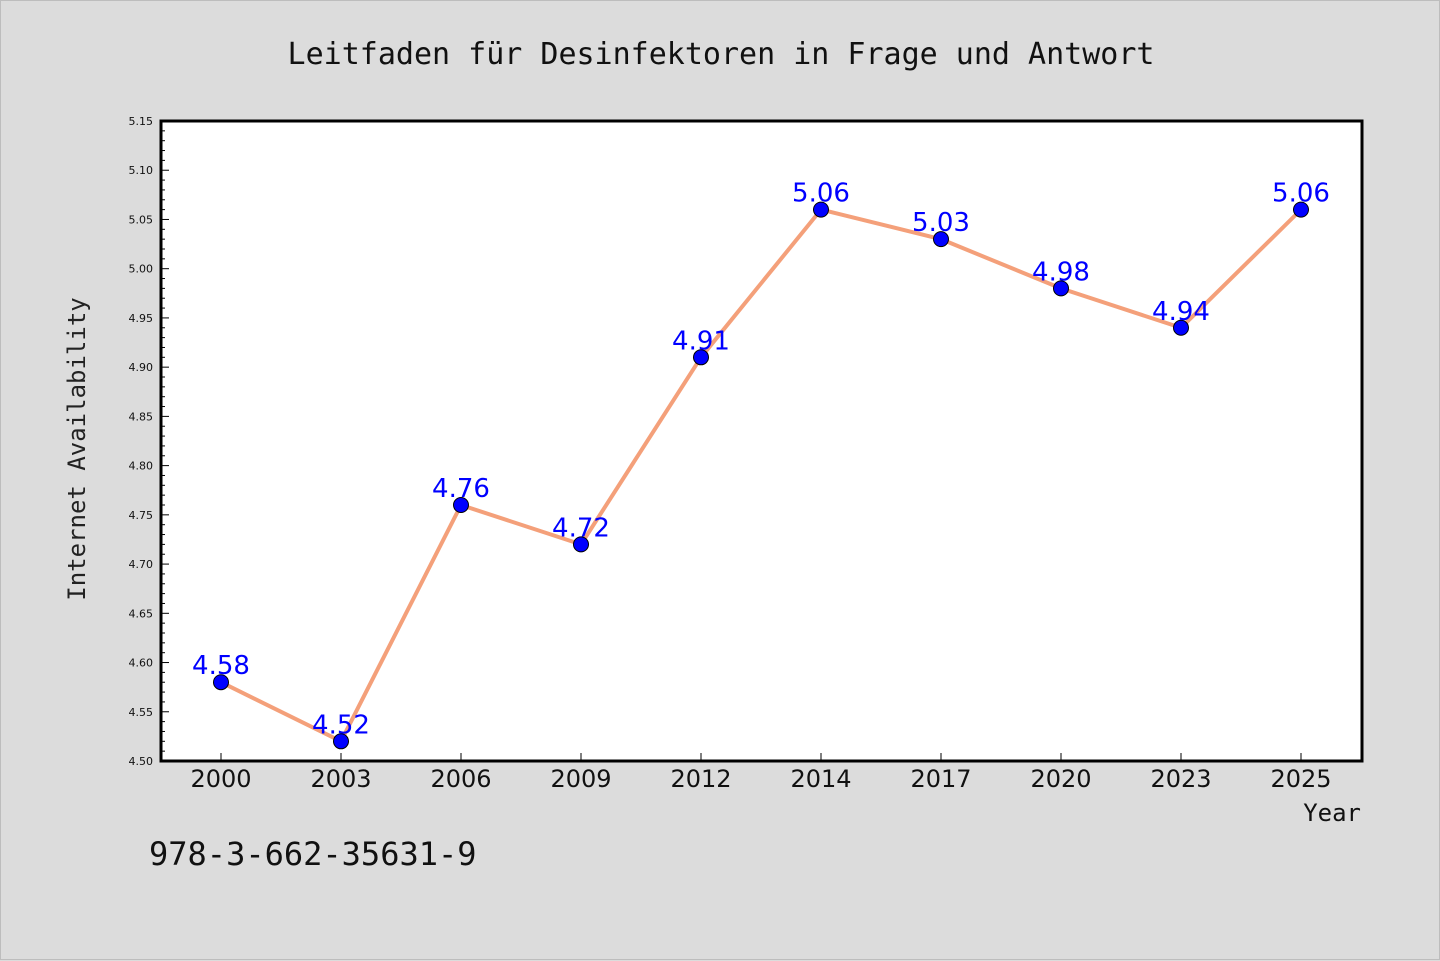  What do you see at coordinates (941, 223) in the screenshot?
I see `data-label: 5.03` at bounding box center [941, 223].